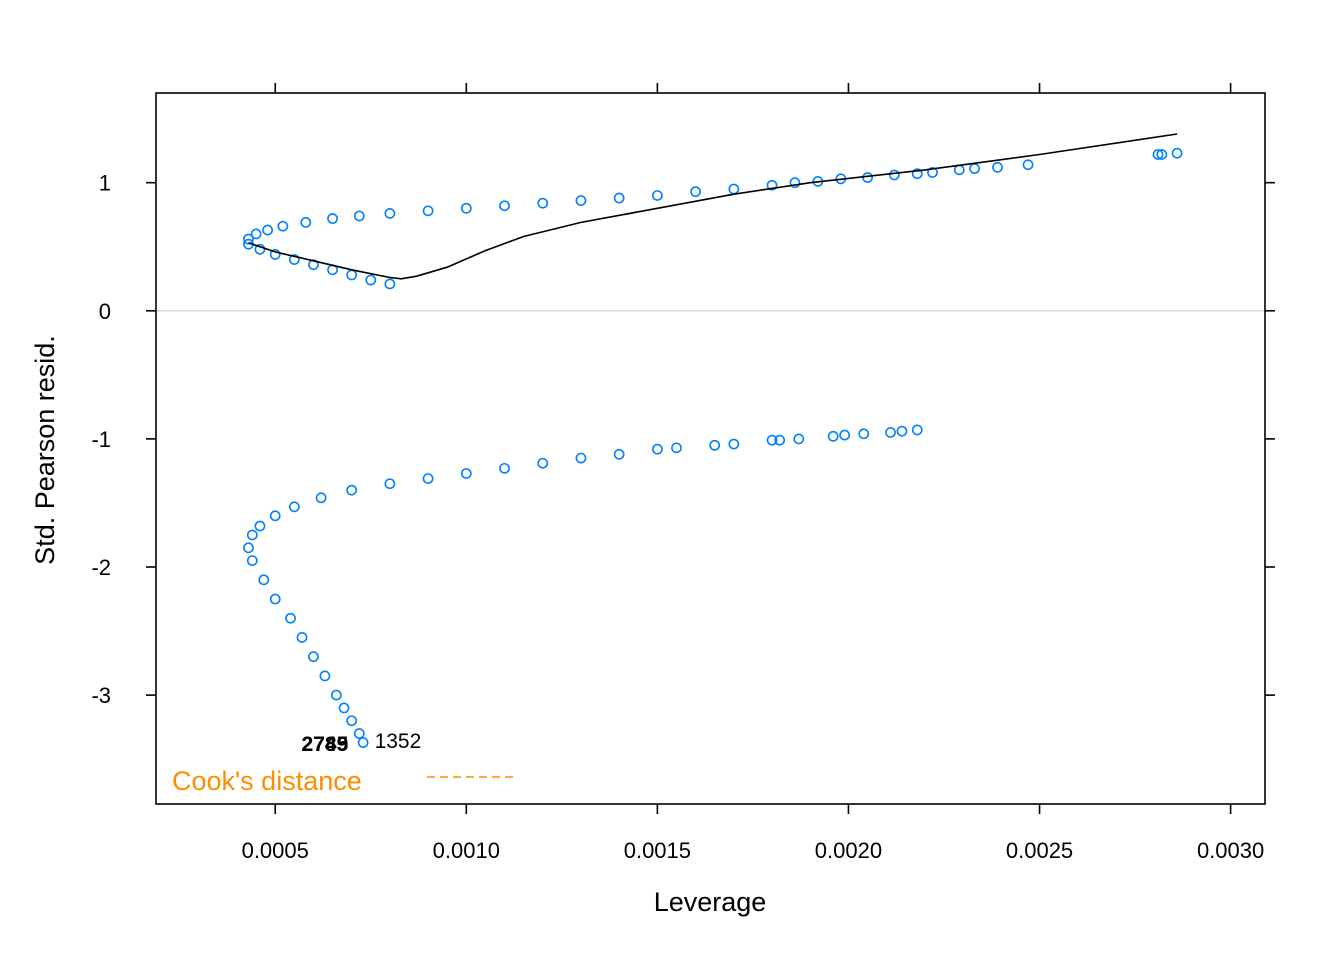  Describe the element at coordinates (101, 695) in the screenshot. I see `y-tick-label: -3` at that location.